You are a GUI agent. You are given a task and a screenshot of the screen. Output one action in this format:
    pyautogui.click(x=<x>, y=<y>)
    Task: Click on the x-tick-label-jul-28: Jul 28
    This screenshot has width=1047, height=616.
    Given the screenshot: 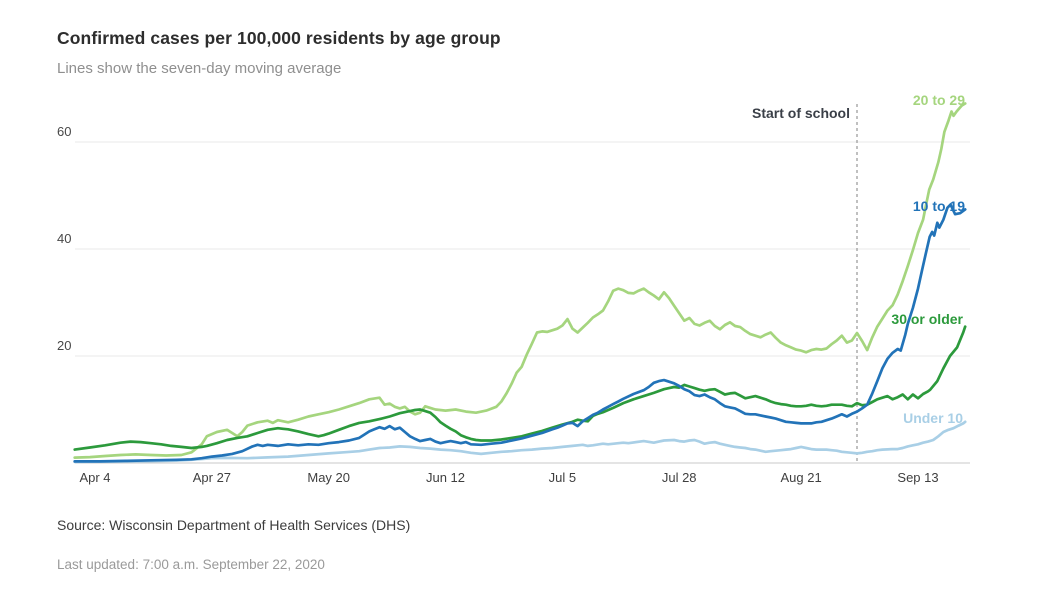 What is the action you would take?
    pyautogui.click(x=679, y=477)
    